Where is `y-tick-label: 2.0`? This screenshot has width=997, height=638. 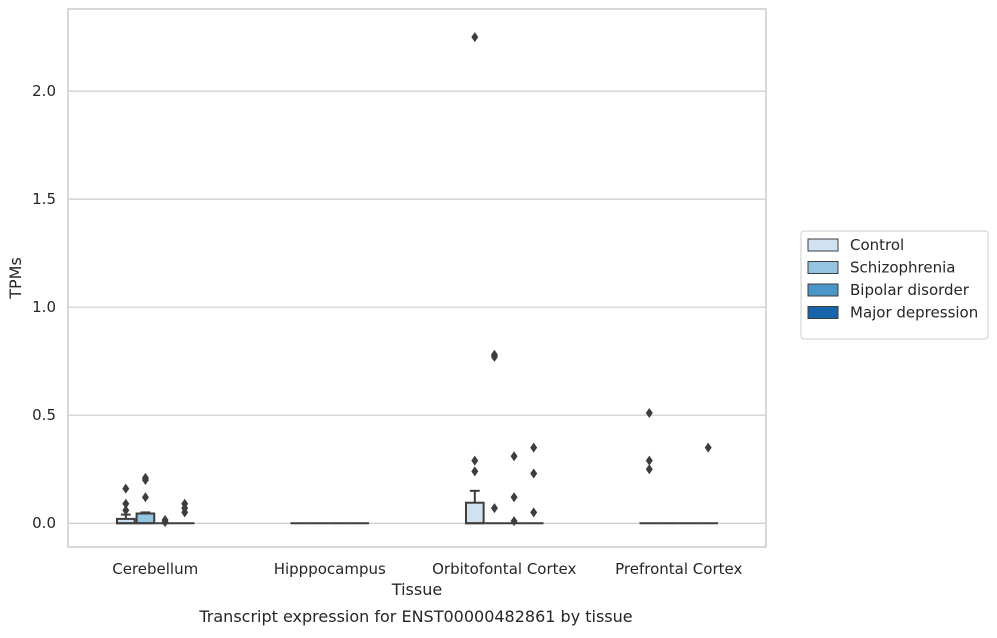
y-tick-label: 2.0 is located at coordinates (44, 91).